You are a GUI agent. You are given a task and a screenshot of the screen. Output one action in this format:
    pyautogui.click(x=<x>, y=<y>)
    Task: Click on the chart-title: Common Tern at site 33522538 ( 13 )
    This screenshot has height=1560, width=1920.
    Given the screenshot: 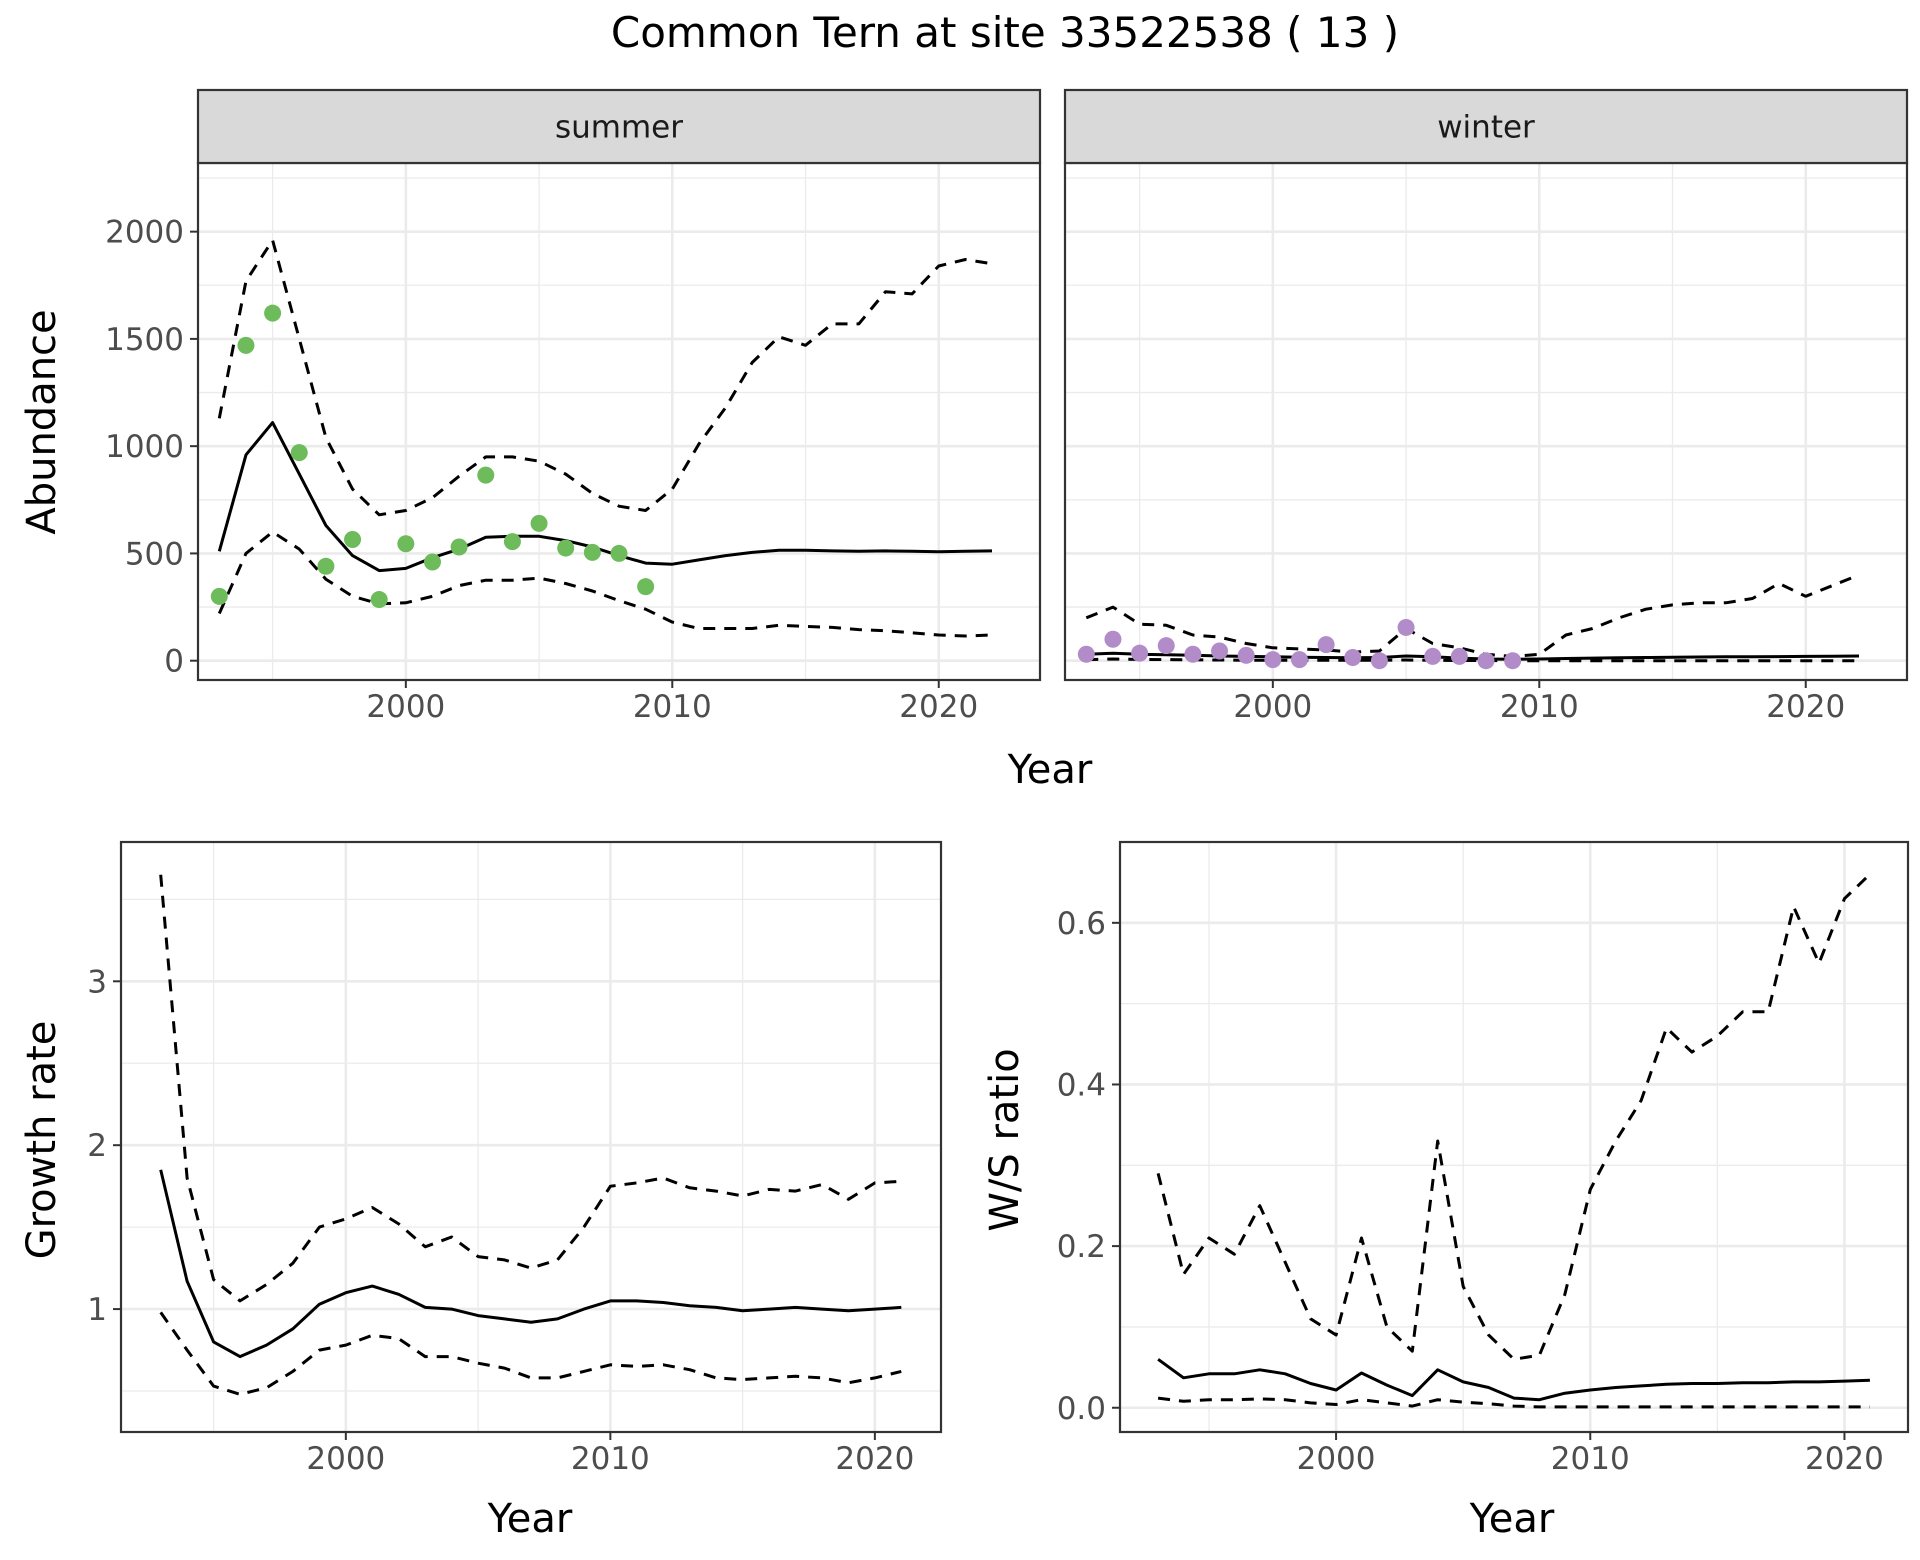 What is the action you would take?
    pyautogui.click(x=1005, y=32)
    